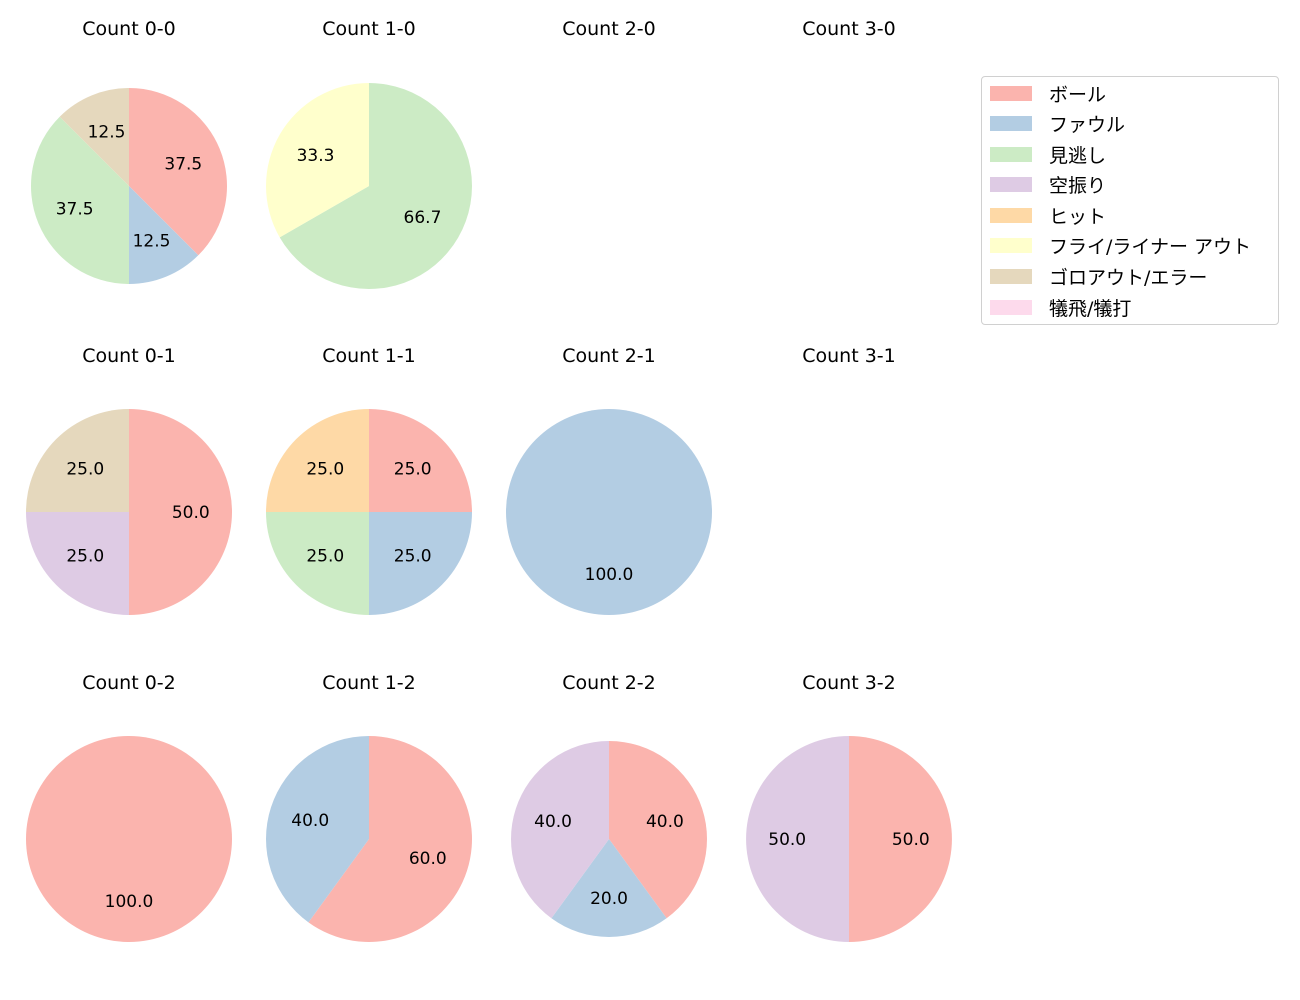 This screenshot has height=1000, width=1300. Describe the element at coordinates (1078, 155) in the screenshot. I see `legend-label: 見逃し` at that location.